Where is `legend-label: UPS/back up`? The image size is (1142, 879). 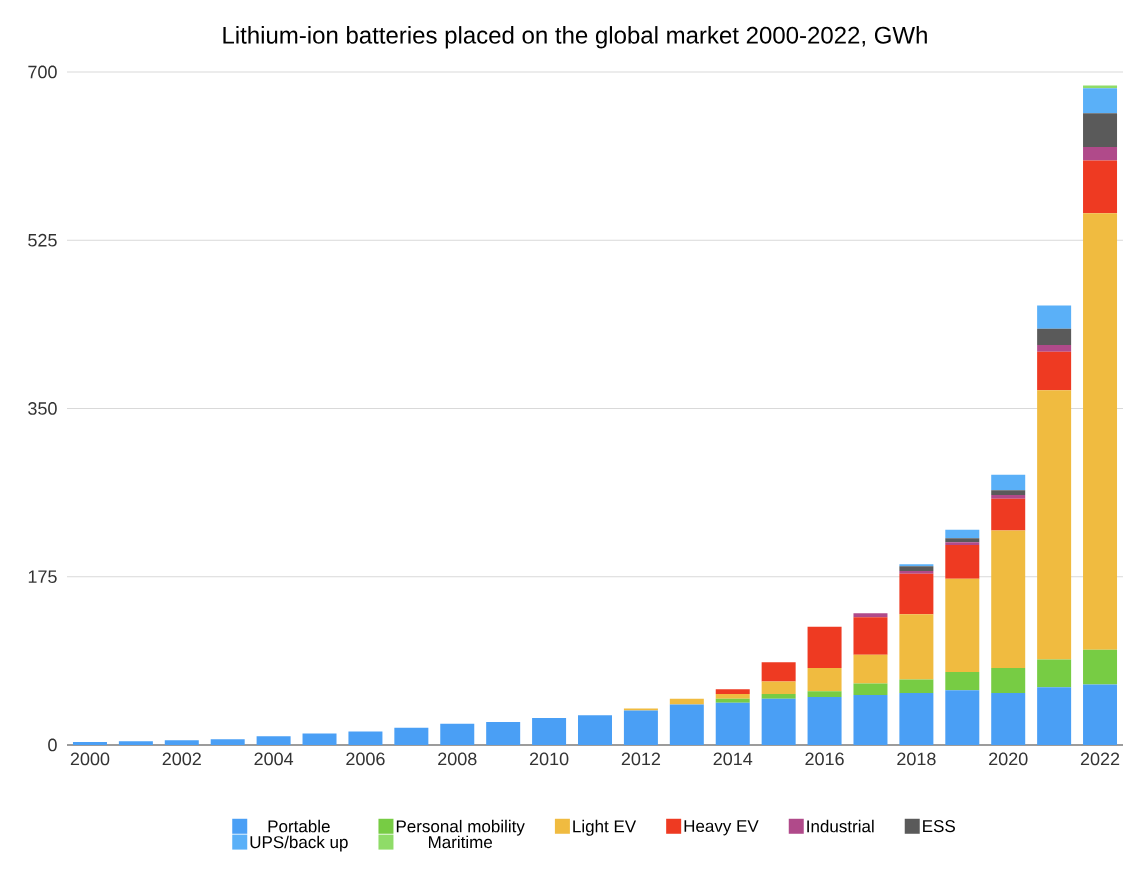
legend-label: UPS/back up is located at coordinates (299, 843).